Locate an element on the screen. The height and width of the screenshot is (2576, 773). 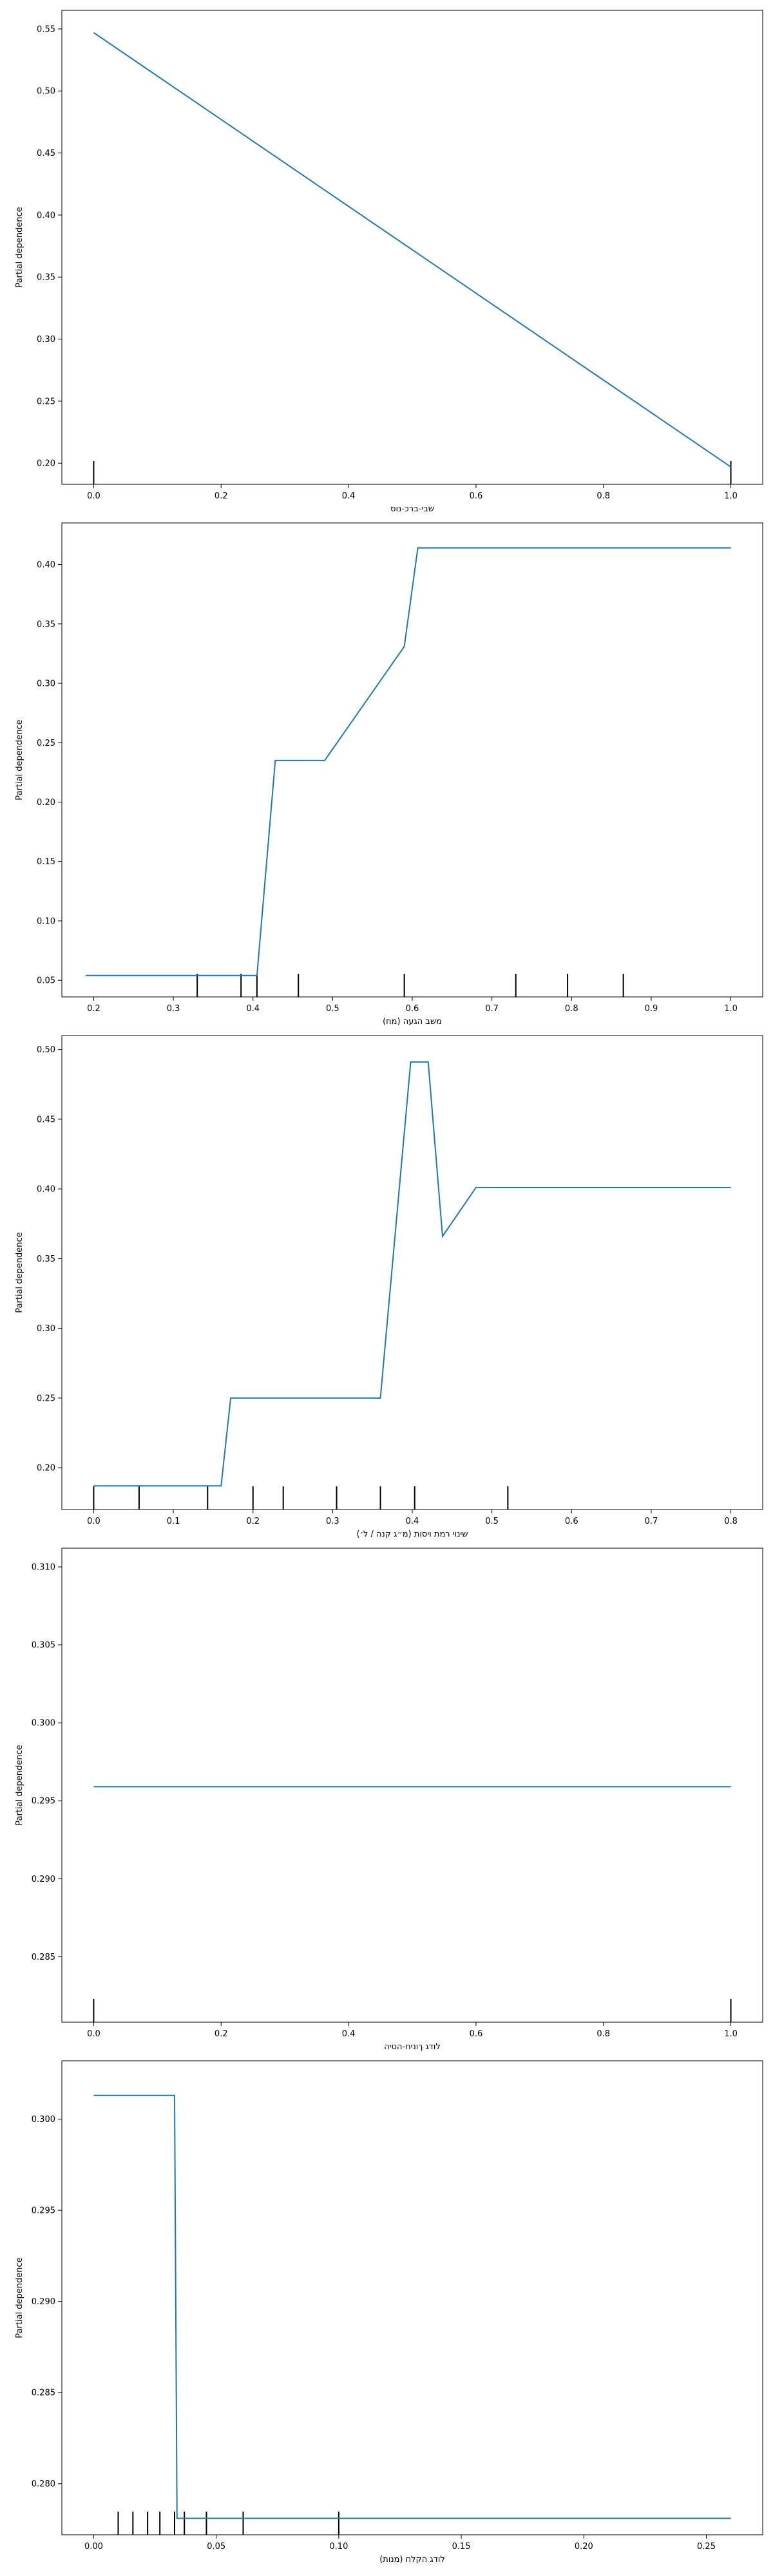
y-tick-label: 0.280 is located at coordinates (43, 2484).